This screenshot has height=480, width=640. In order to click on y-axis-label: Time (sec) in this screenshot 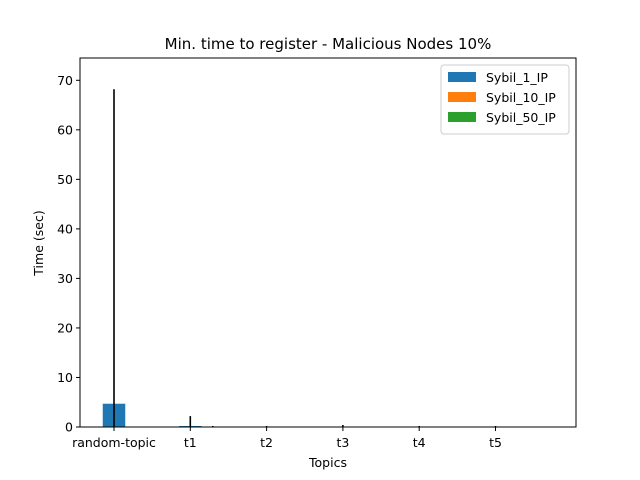, I will do `click(38, 243)`.